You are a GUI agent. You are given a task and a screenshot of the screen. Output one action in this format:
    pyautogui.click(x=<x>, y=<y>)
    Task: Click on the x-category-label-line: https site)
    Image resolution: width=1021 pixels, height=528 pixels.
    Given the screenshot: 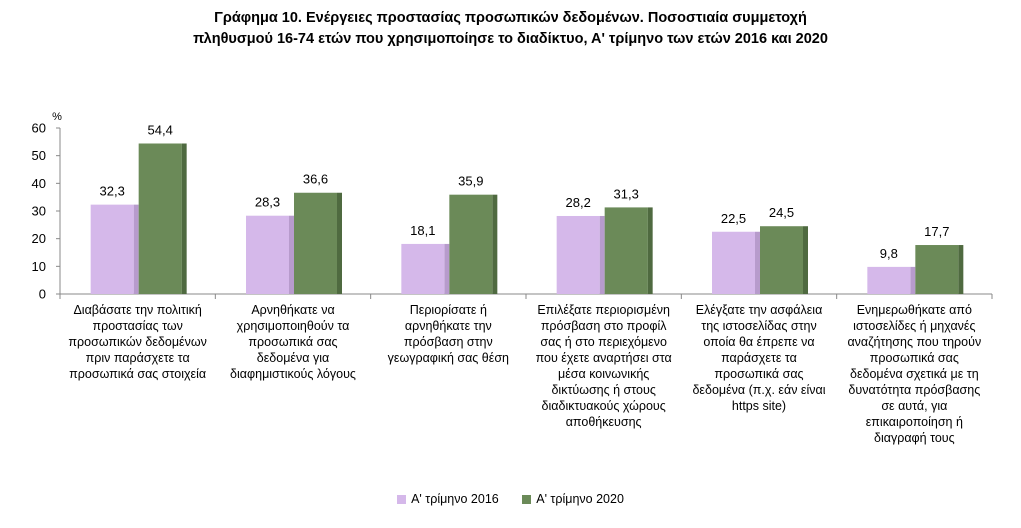 What is the action you would take?
    pyautogui.click(x=759, y=406)
    